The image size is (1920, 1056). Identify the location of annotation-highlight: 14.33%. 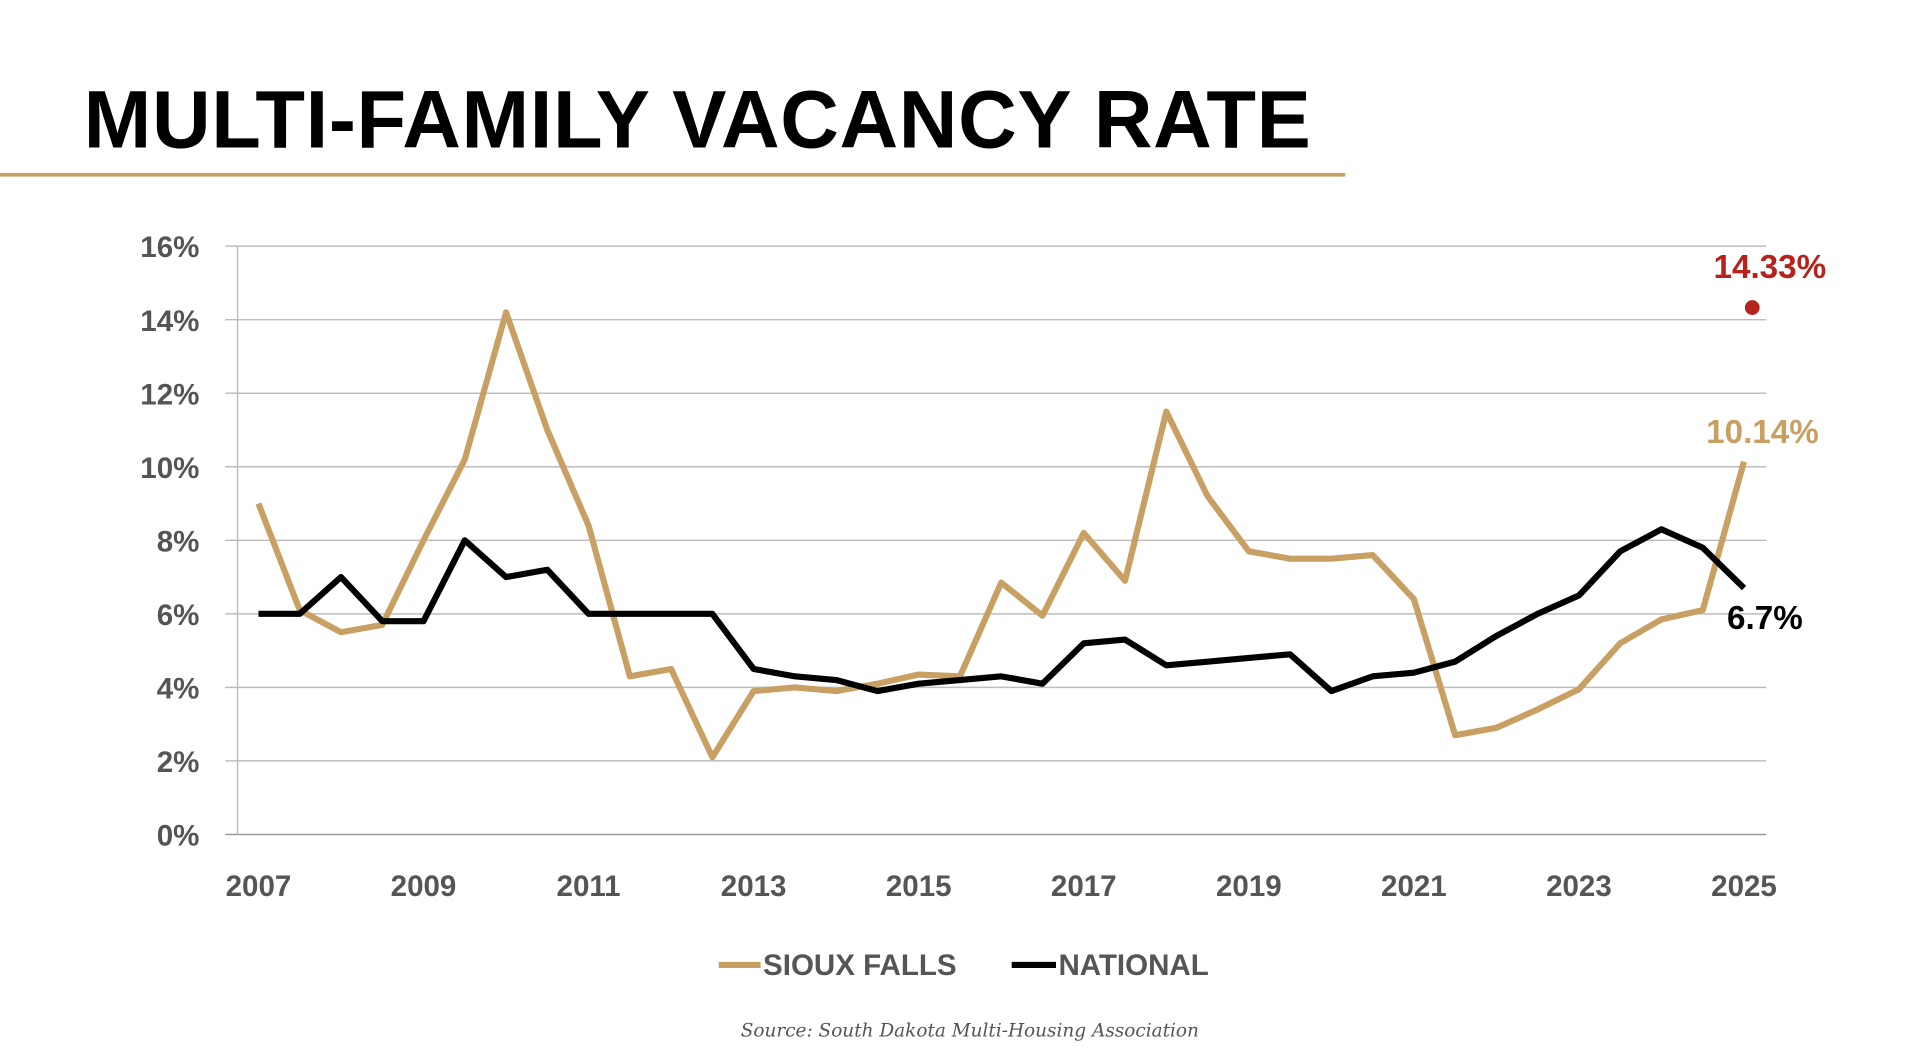
(1770, 267).